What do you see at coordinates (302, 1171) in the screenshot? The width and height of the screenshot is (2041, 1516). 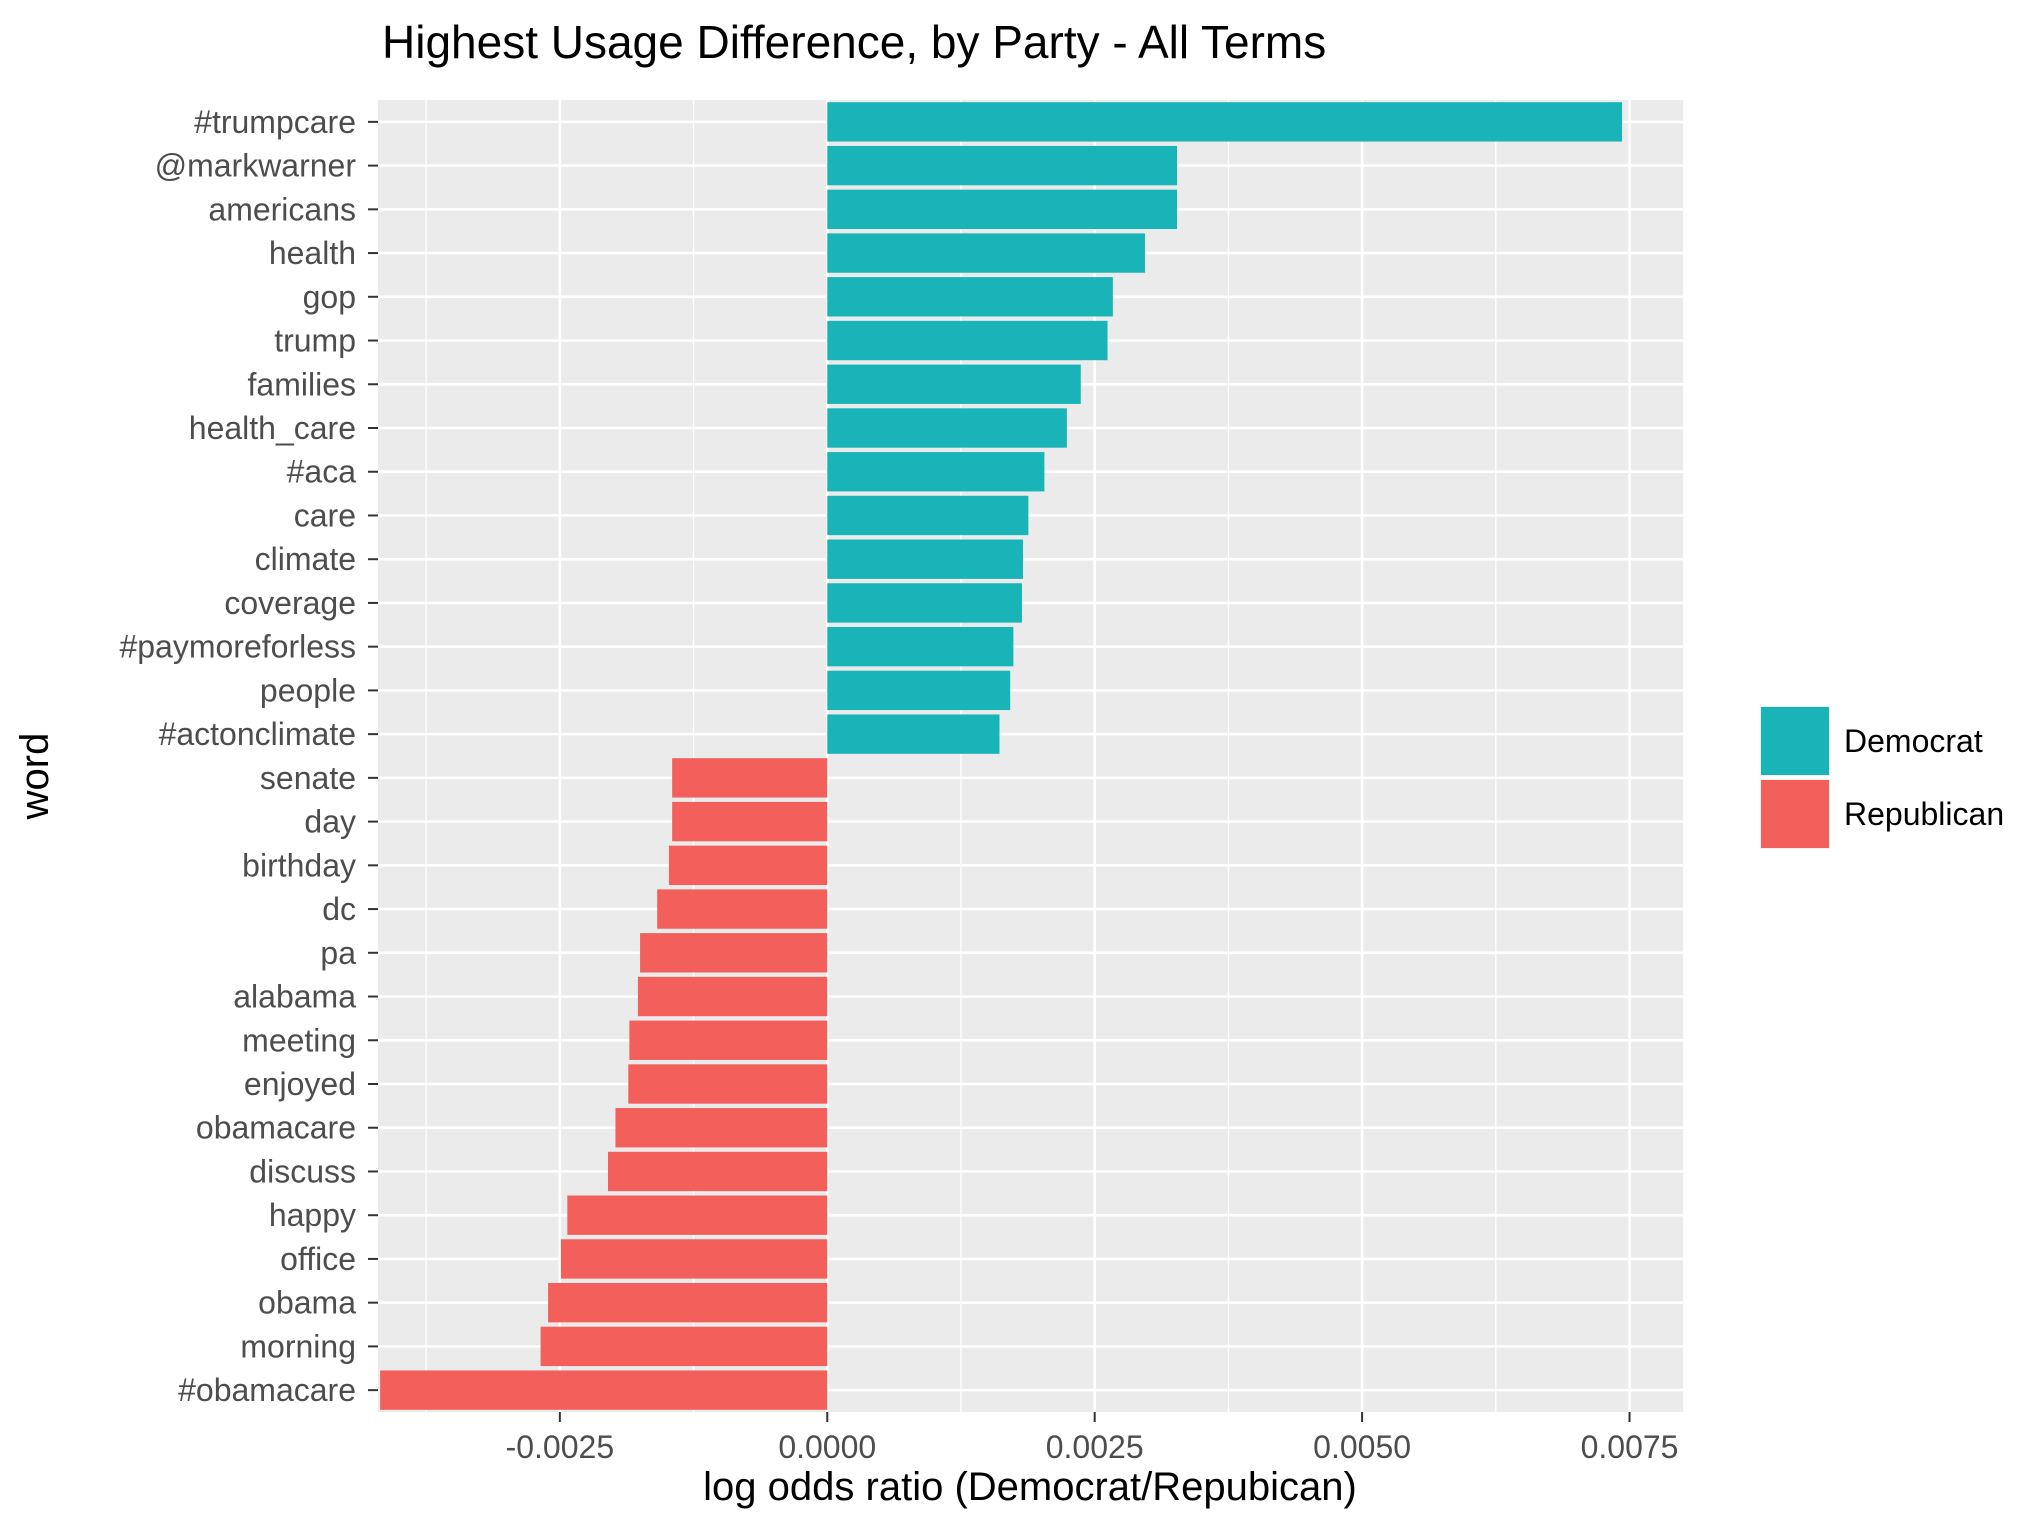 I see `y-tick-label: discuss` at bounding box center [302, 1171].